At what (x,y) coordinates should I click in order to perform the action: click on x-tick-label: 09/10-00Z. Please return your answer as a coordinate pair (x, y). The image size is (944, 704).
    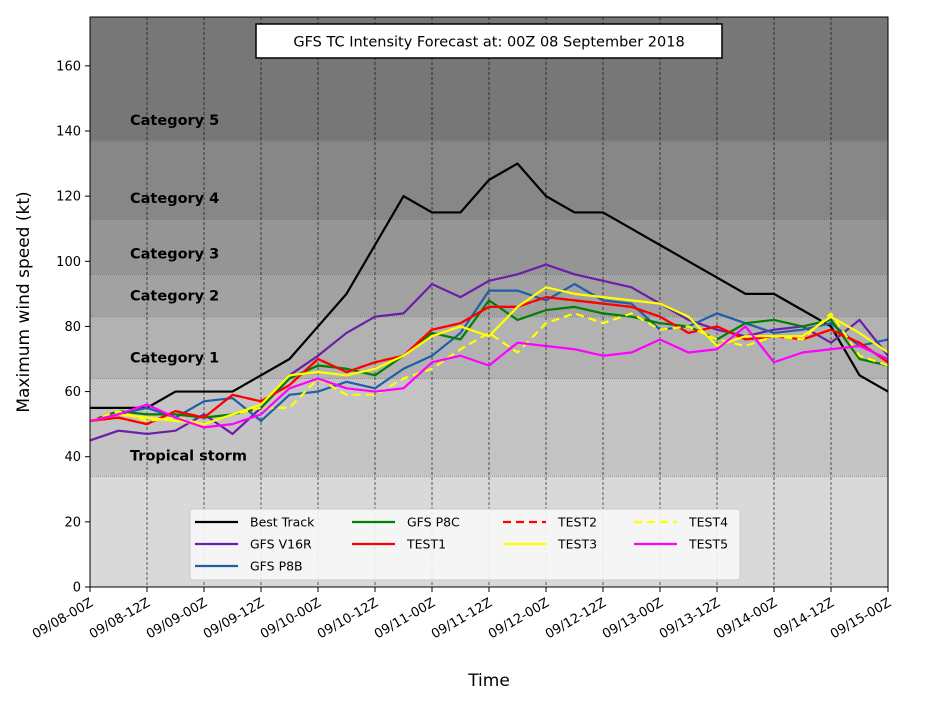
    Looking at the image, I should click on (291, 618).